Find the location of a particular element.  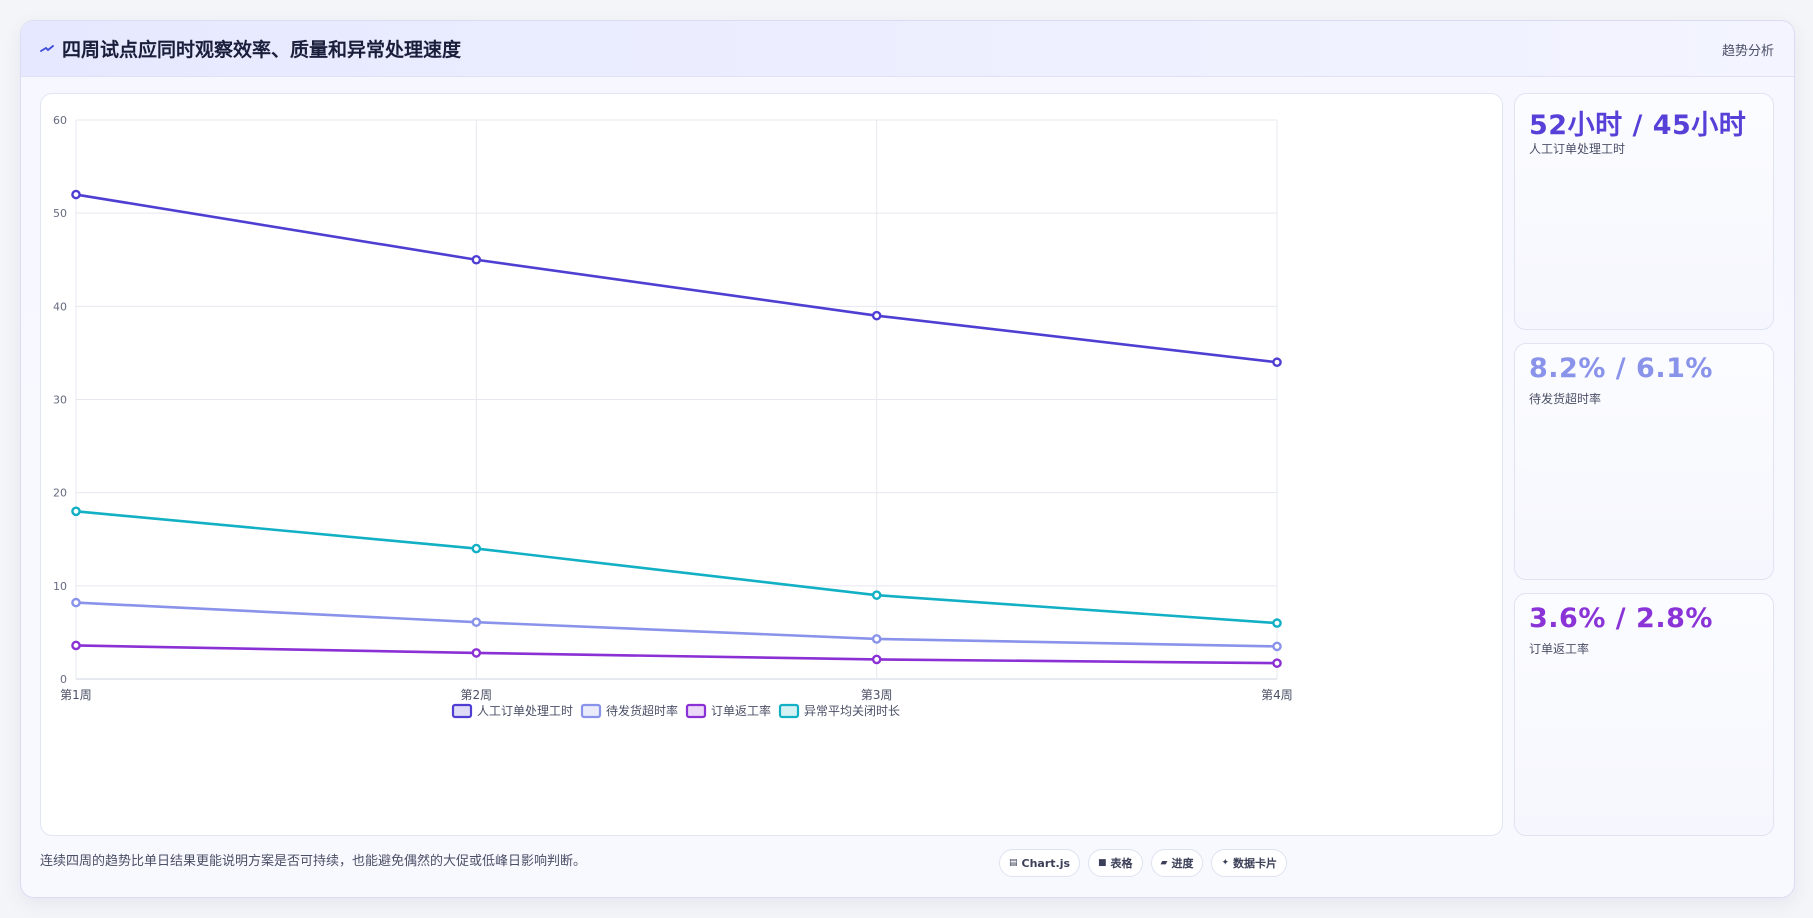

kpi-label: 待发货超时率 is located at coordinates (1565, 399).